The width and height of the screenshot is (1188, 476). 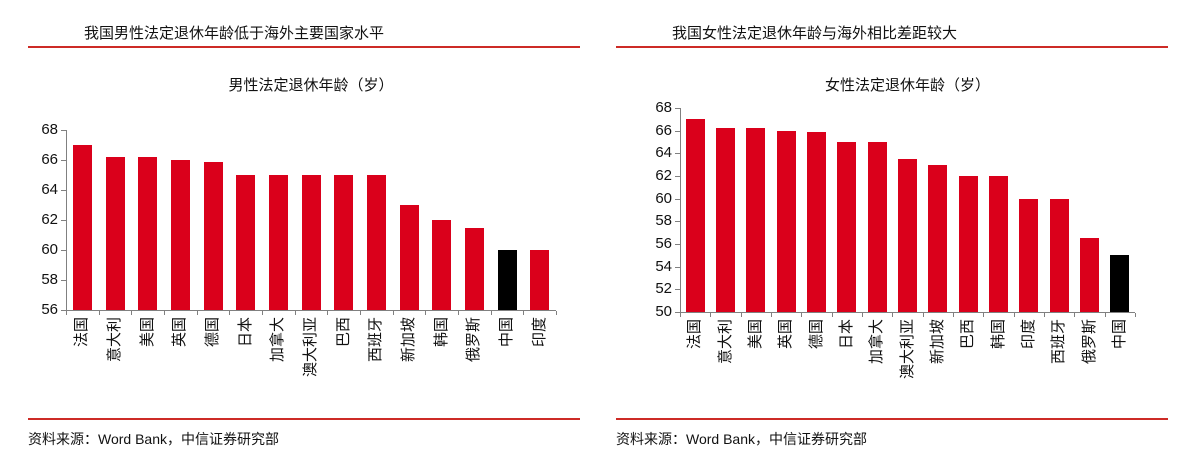 What do you see at coordinates (278, 242) in the screenshot?
I see `bar-加拿大` at bounding box center [278, 242].